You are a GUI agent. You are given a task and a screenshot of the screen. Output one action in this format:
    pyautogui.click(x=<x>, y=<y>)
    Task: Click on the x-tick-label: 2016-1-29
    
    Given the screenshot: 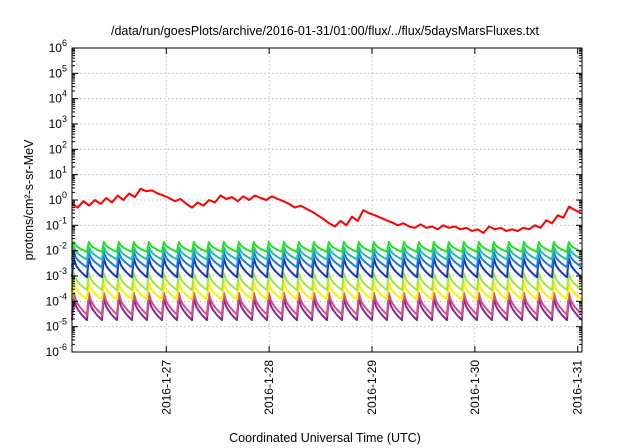 What is the action you would take?
    pyautogui.click(x=372, y=387)
    